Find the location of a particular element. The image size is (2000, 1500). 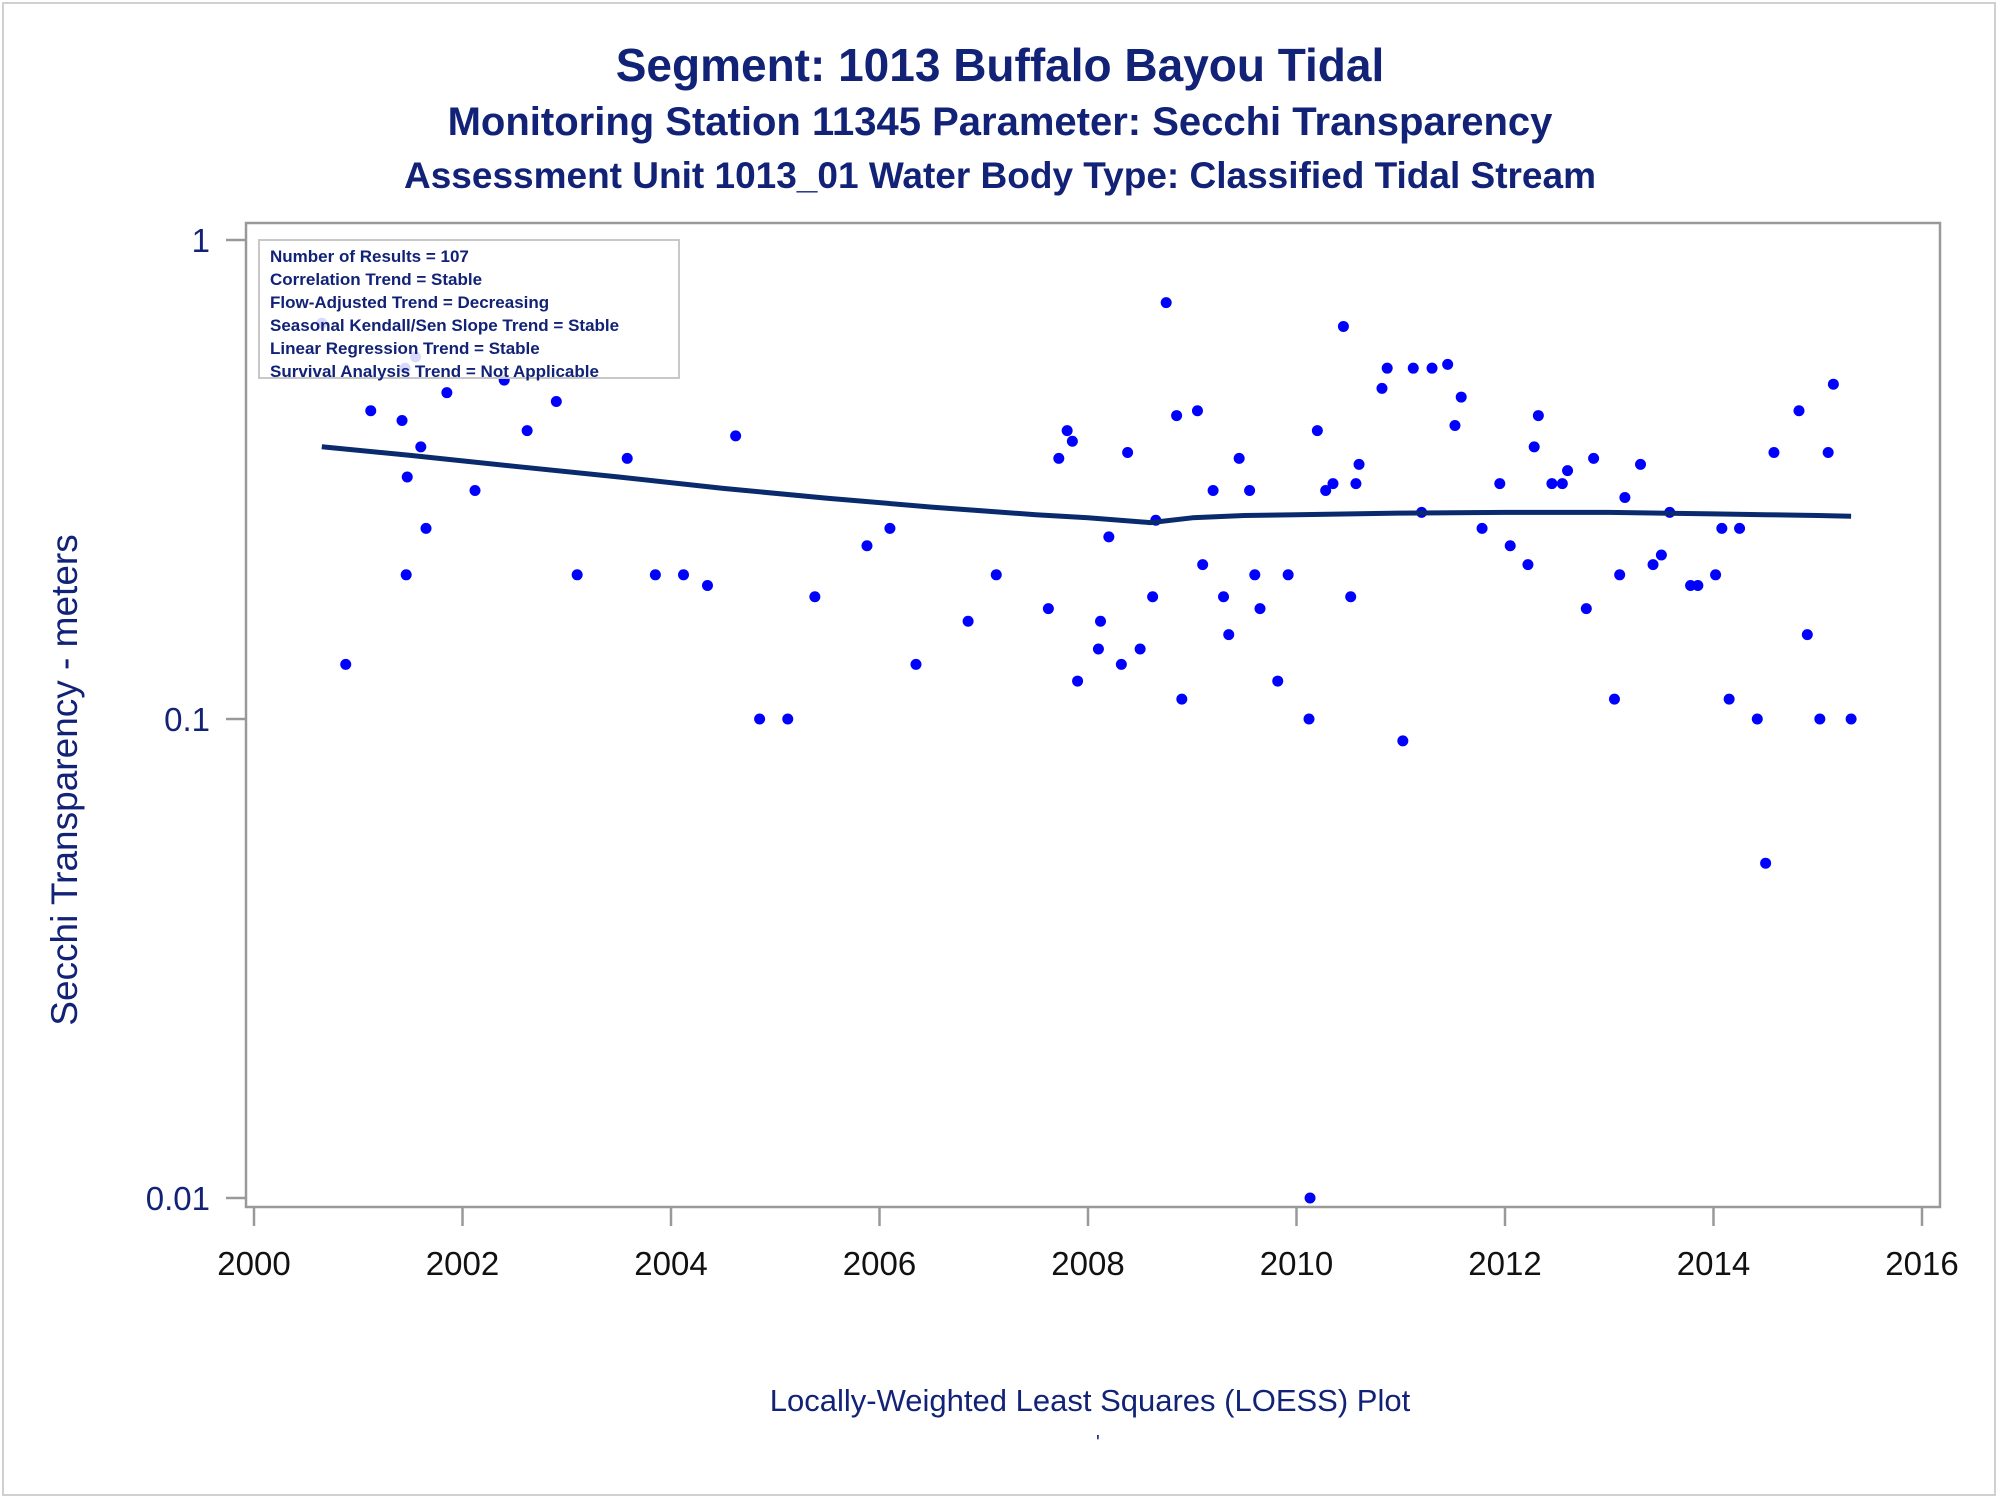

x-tick-label: 2008 is located at coordinates (1087, 1263).